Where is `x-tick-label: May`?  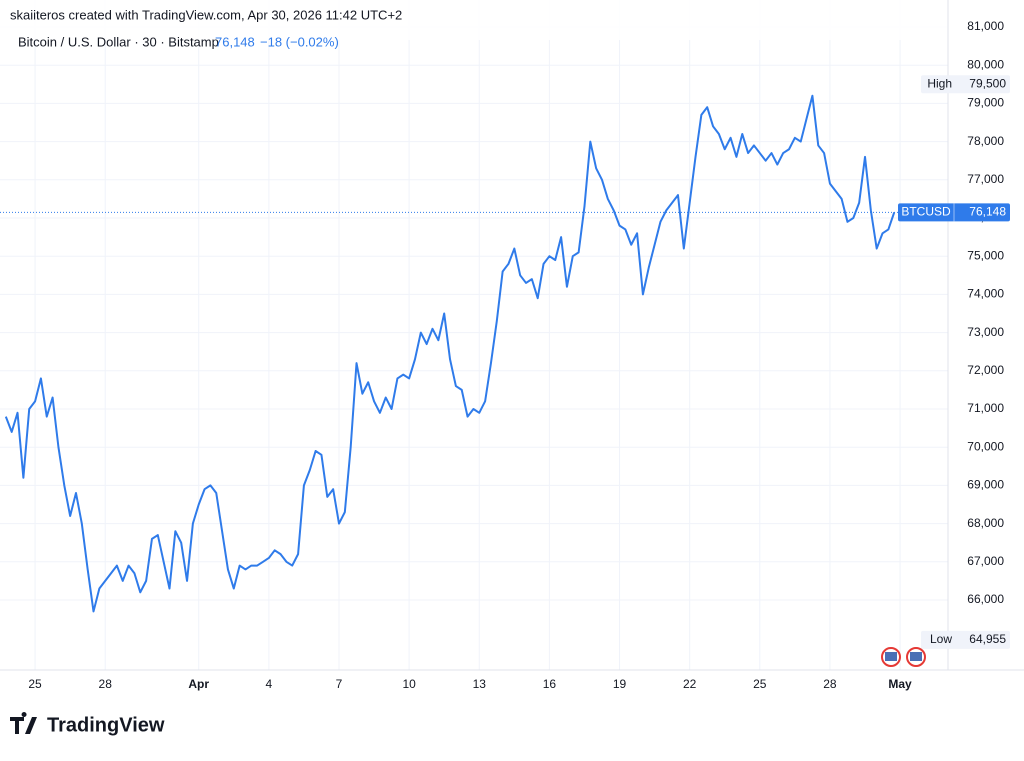 x-tick-label: May is located at coordinates (900, 684).